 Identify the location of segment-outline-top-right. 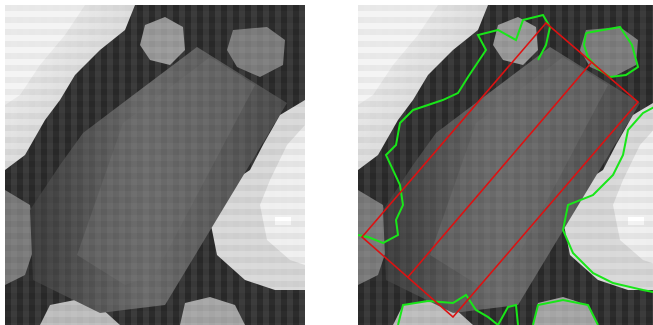
(611, 52).